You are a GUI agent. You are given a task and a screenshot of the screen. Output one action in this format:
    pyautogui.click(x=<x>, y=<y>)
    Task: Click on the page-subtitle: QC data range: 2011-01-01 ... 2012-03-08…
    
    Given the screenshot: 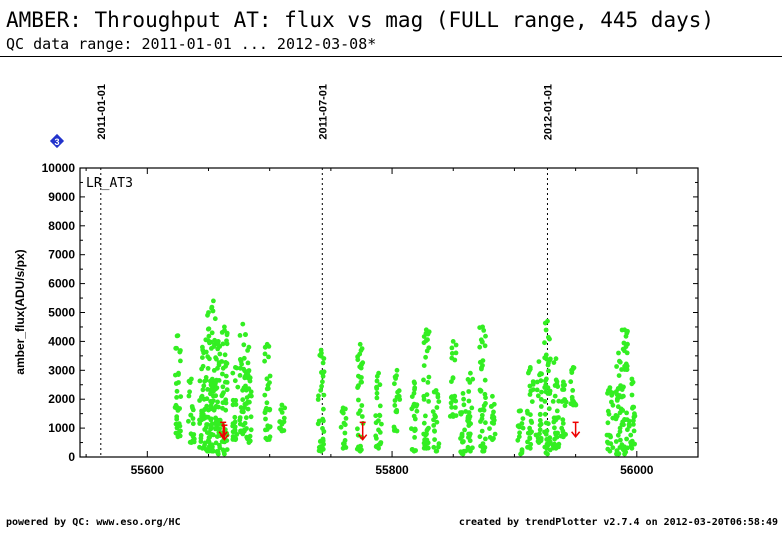 What is the action you would take?
    pyautogui.click(x=191, y=44)
    